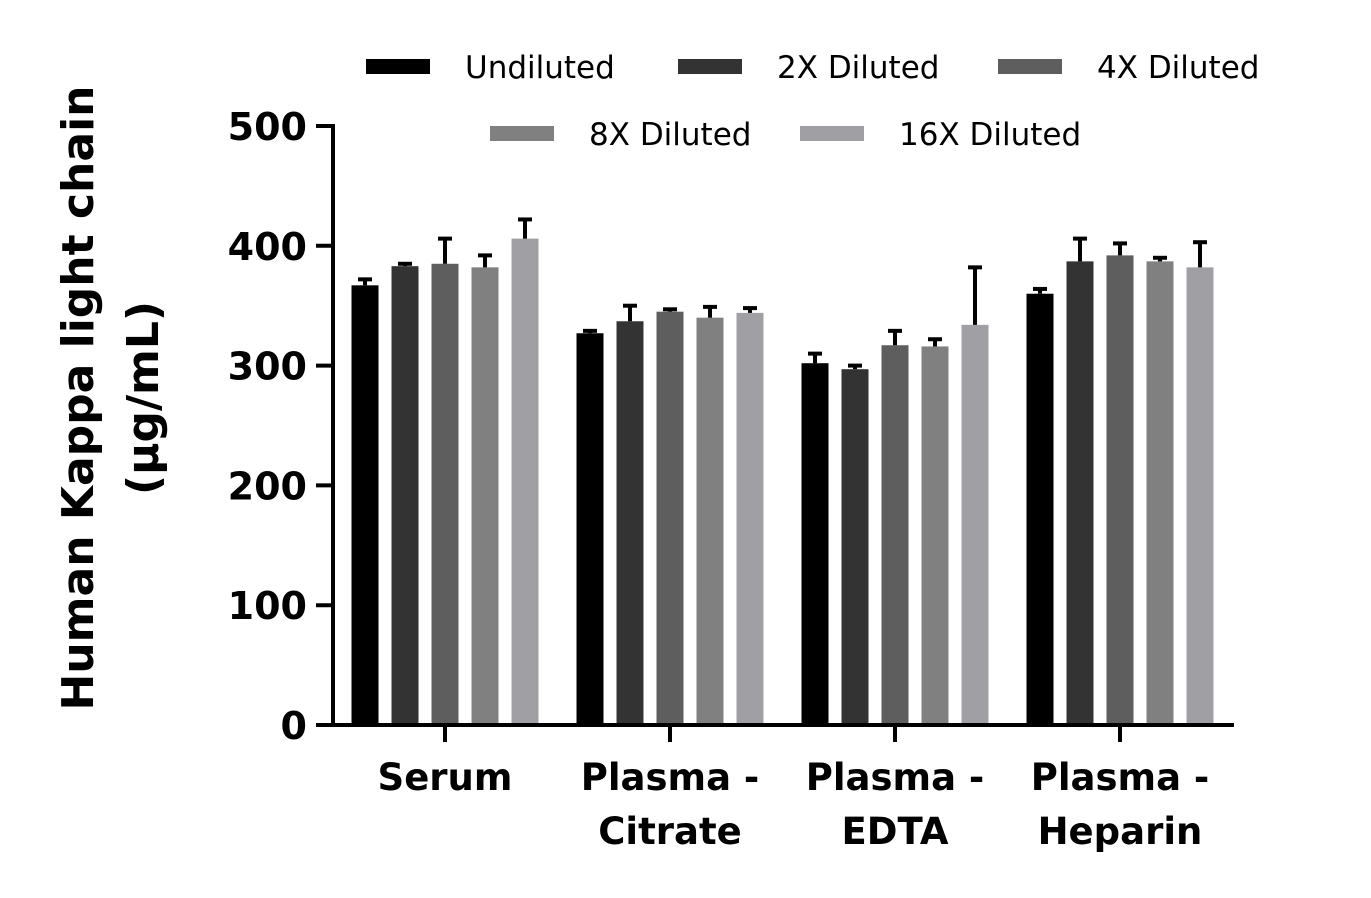 Image resolution: width=1371 pixels, height=898 pixels. What do you see at coordinates (280, 426) in the screenshot?
I see `ticks-layer: 0 100 200 300 400 500` at bounding box center [280, 426].